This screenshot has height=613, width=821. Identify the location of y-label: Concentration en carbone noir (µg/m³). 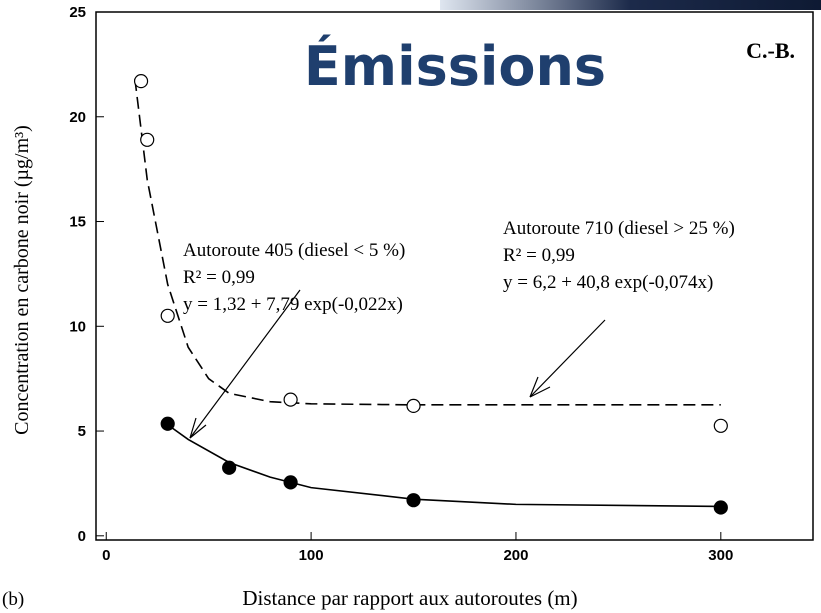
(22, 280).